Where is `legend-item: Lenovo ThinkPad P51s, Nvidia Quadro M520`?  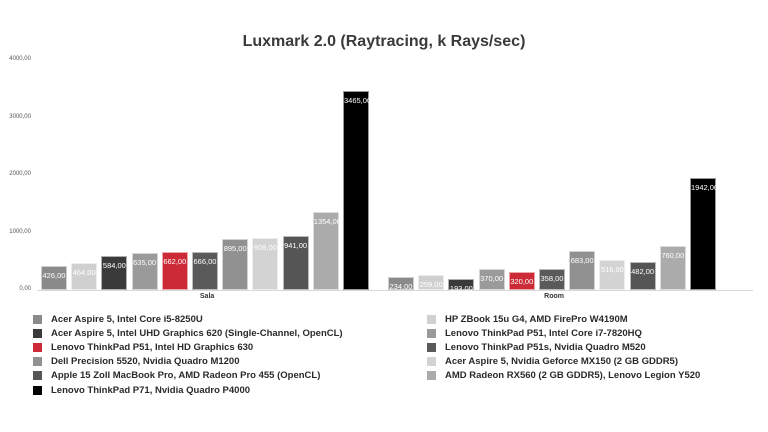
legend-item: Lenovo ThinkPad P51s, Nvidia Quadro M520 is located at coordinates (536, 347).